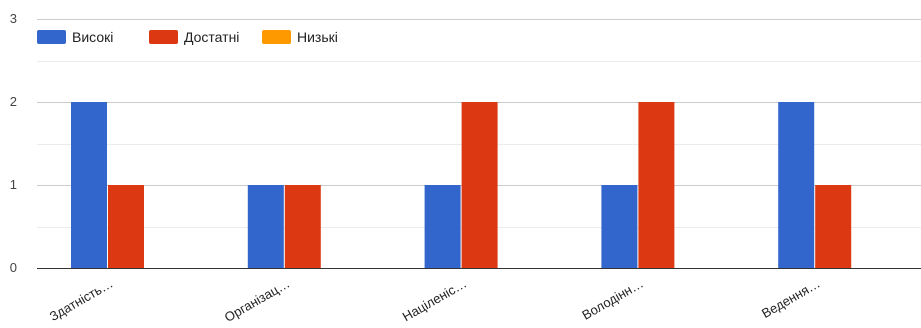 This screenshot has height=328, width=921. What do you see at coordinates (13, 18) in the screenshot?
I see `y-tick-label: 3` at bounding box center [13, 18].